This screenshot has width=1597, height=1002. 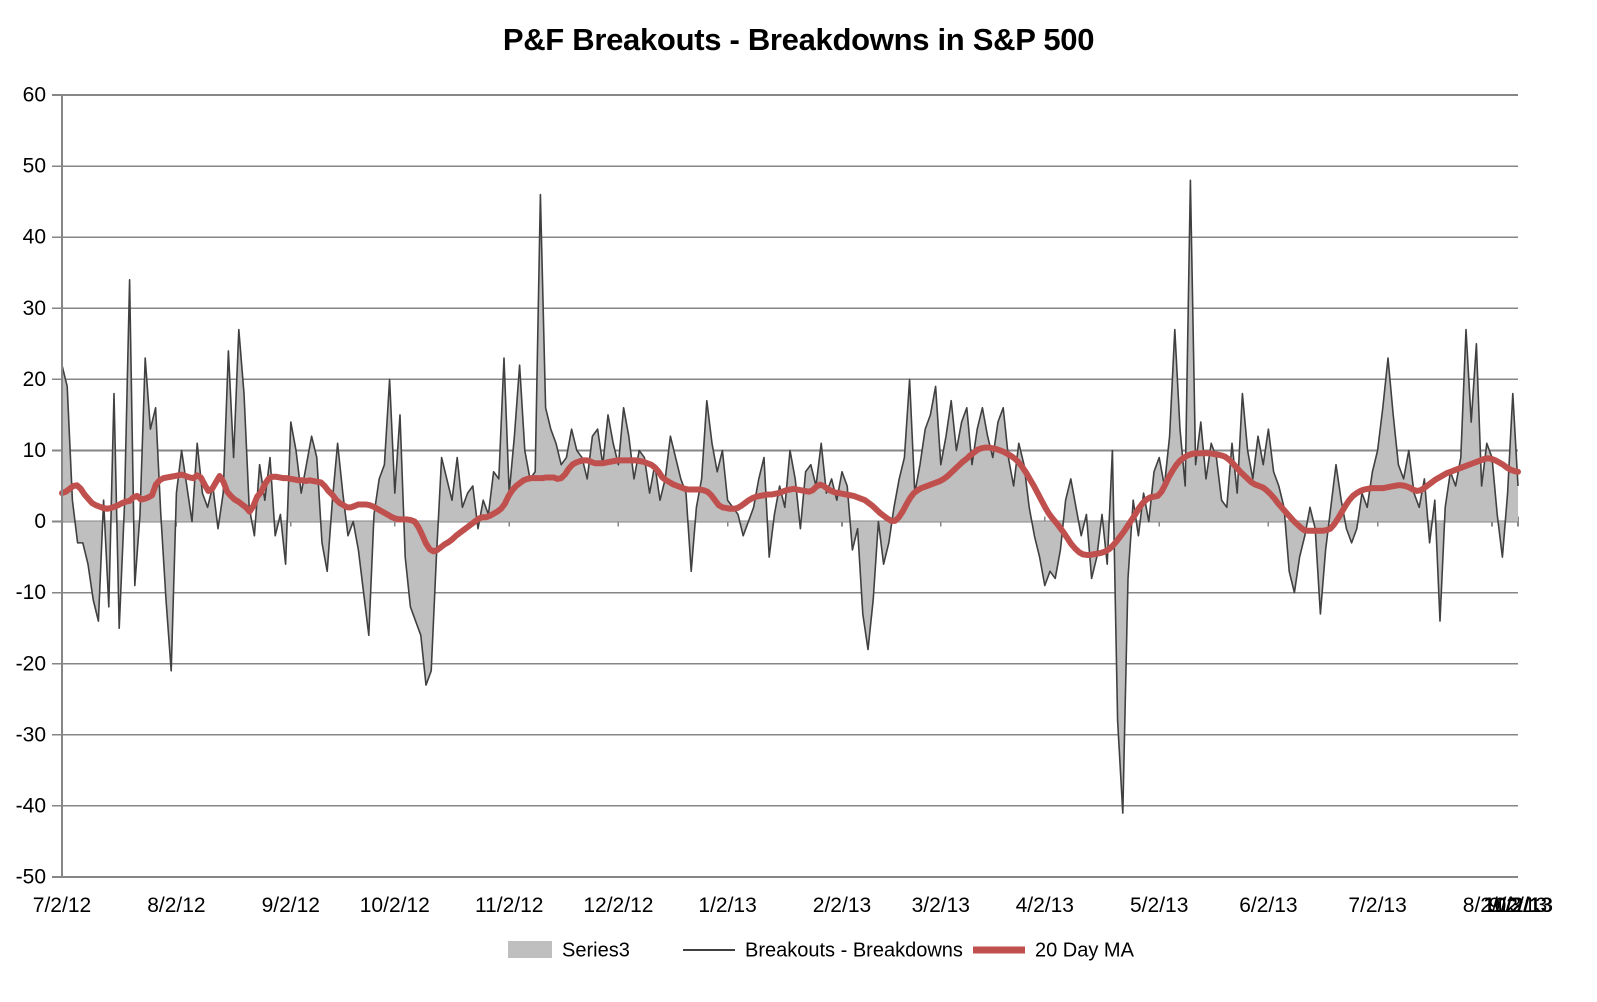 I want to click on x-axis-tick-label: 2/2/13, so click(x=842, y=905).